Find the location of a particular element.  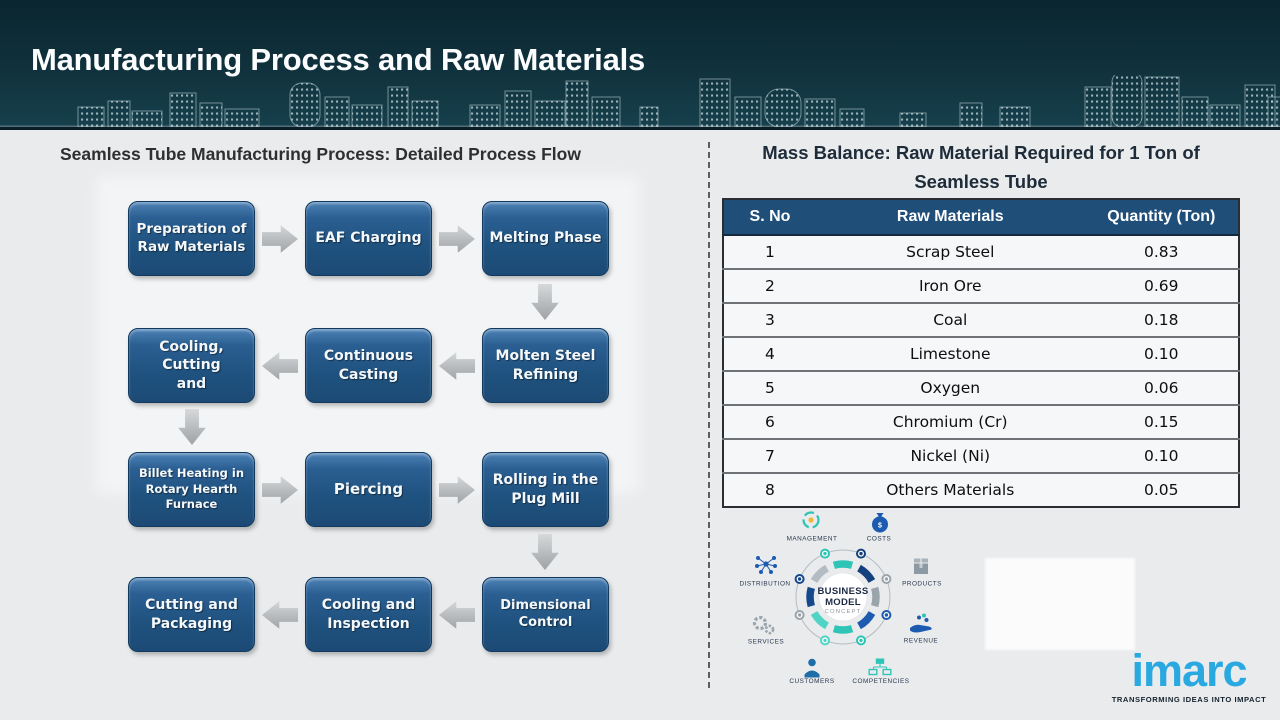

table-row: 4 Limestone 0.10 is located at coordinates (981, 353).